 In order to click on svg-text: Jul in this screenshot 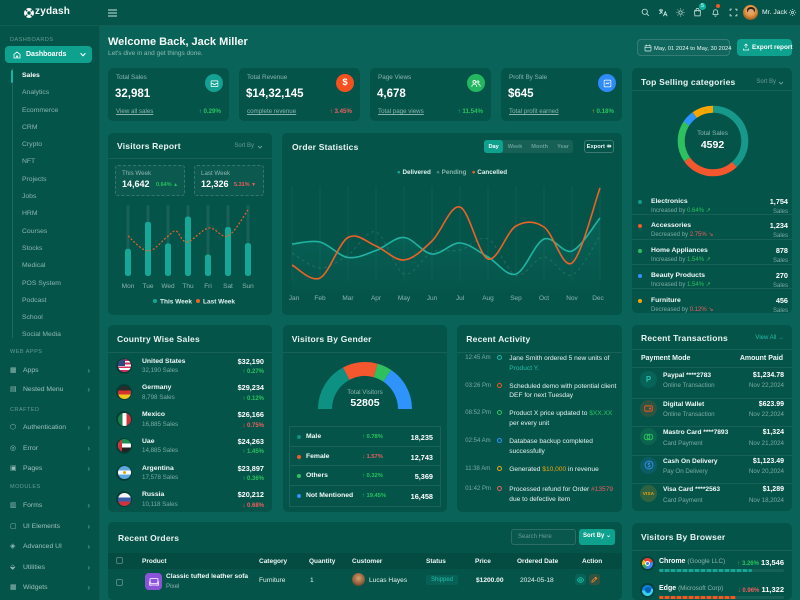, I will do `click(460, 298)`.